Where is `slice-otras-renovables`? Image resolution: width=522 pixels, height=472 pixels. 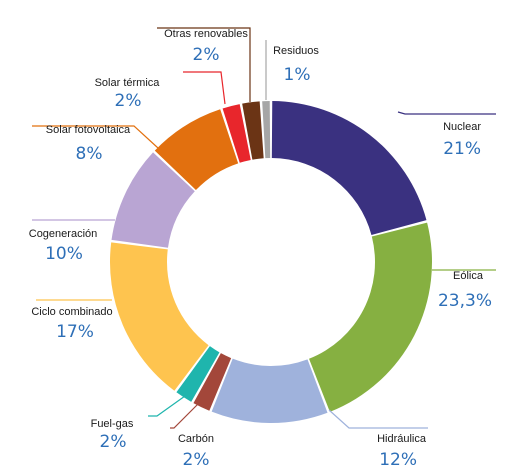
slice-otras-renovables is located at coordinates (253, 130).